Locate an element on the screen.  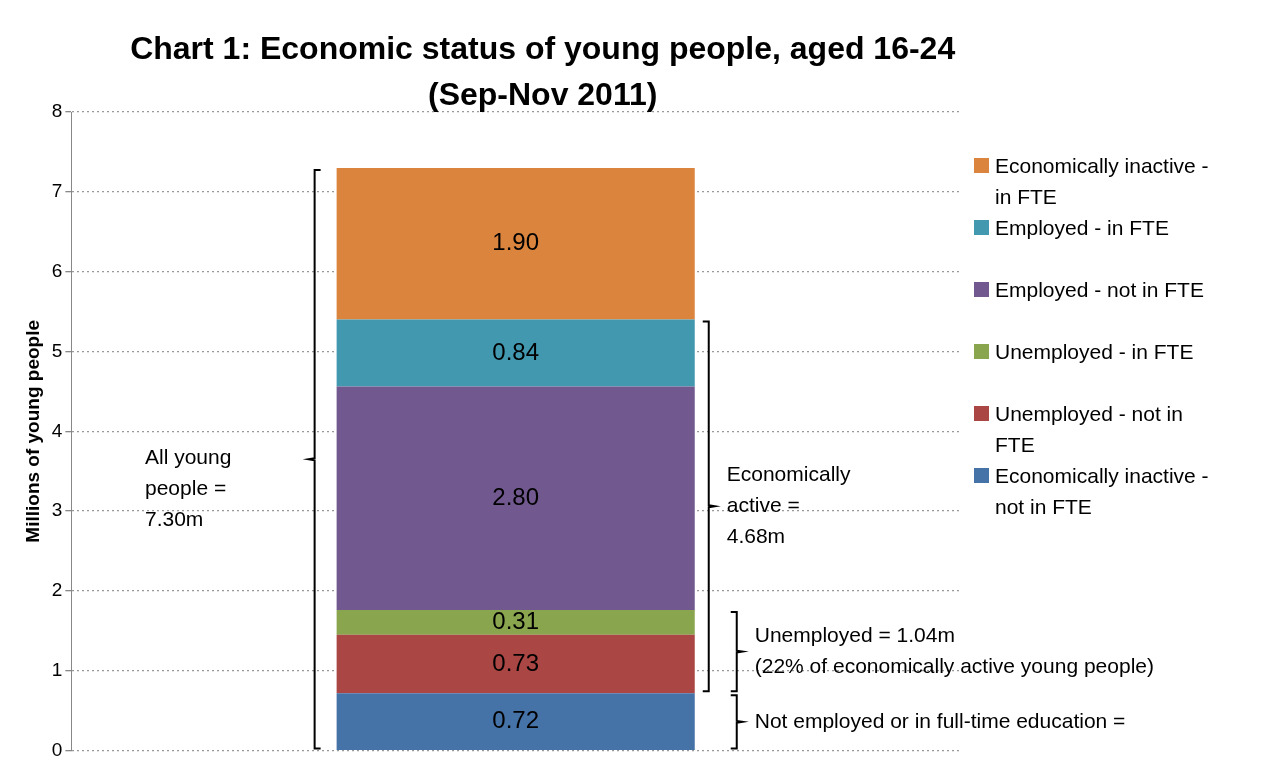
legend-label: Economically inactive - not in FTE is located at coordinates (1102, 491).